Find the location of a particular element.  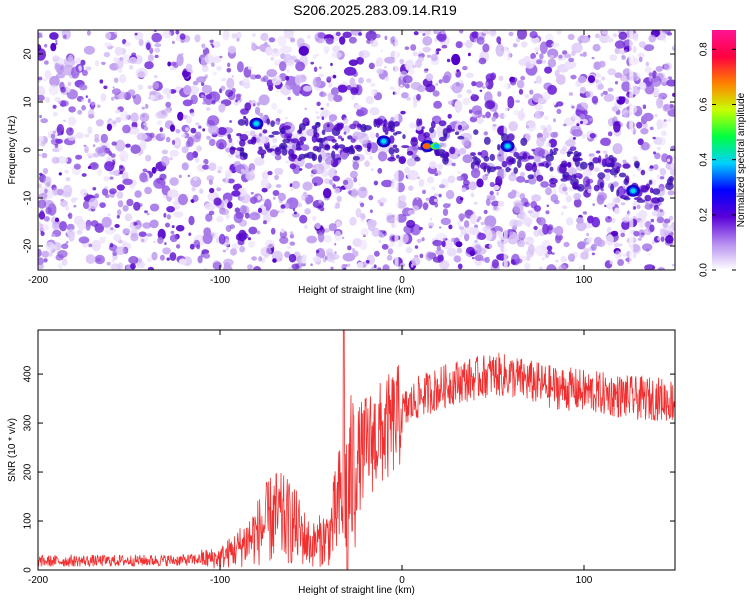

colorbar-tick-label: 0.4 is located at coordinates (704, 159).